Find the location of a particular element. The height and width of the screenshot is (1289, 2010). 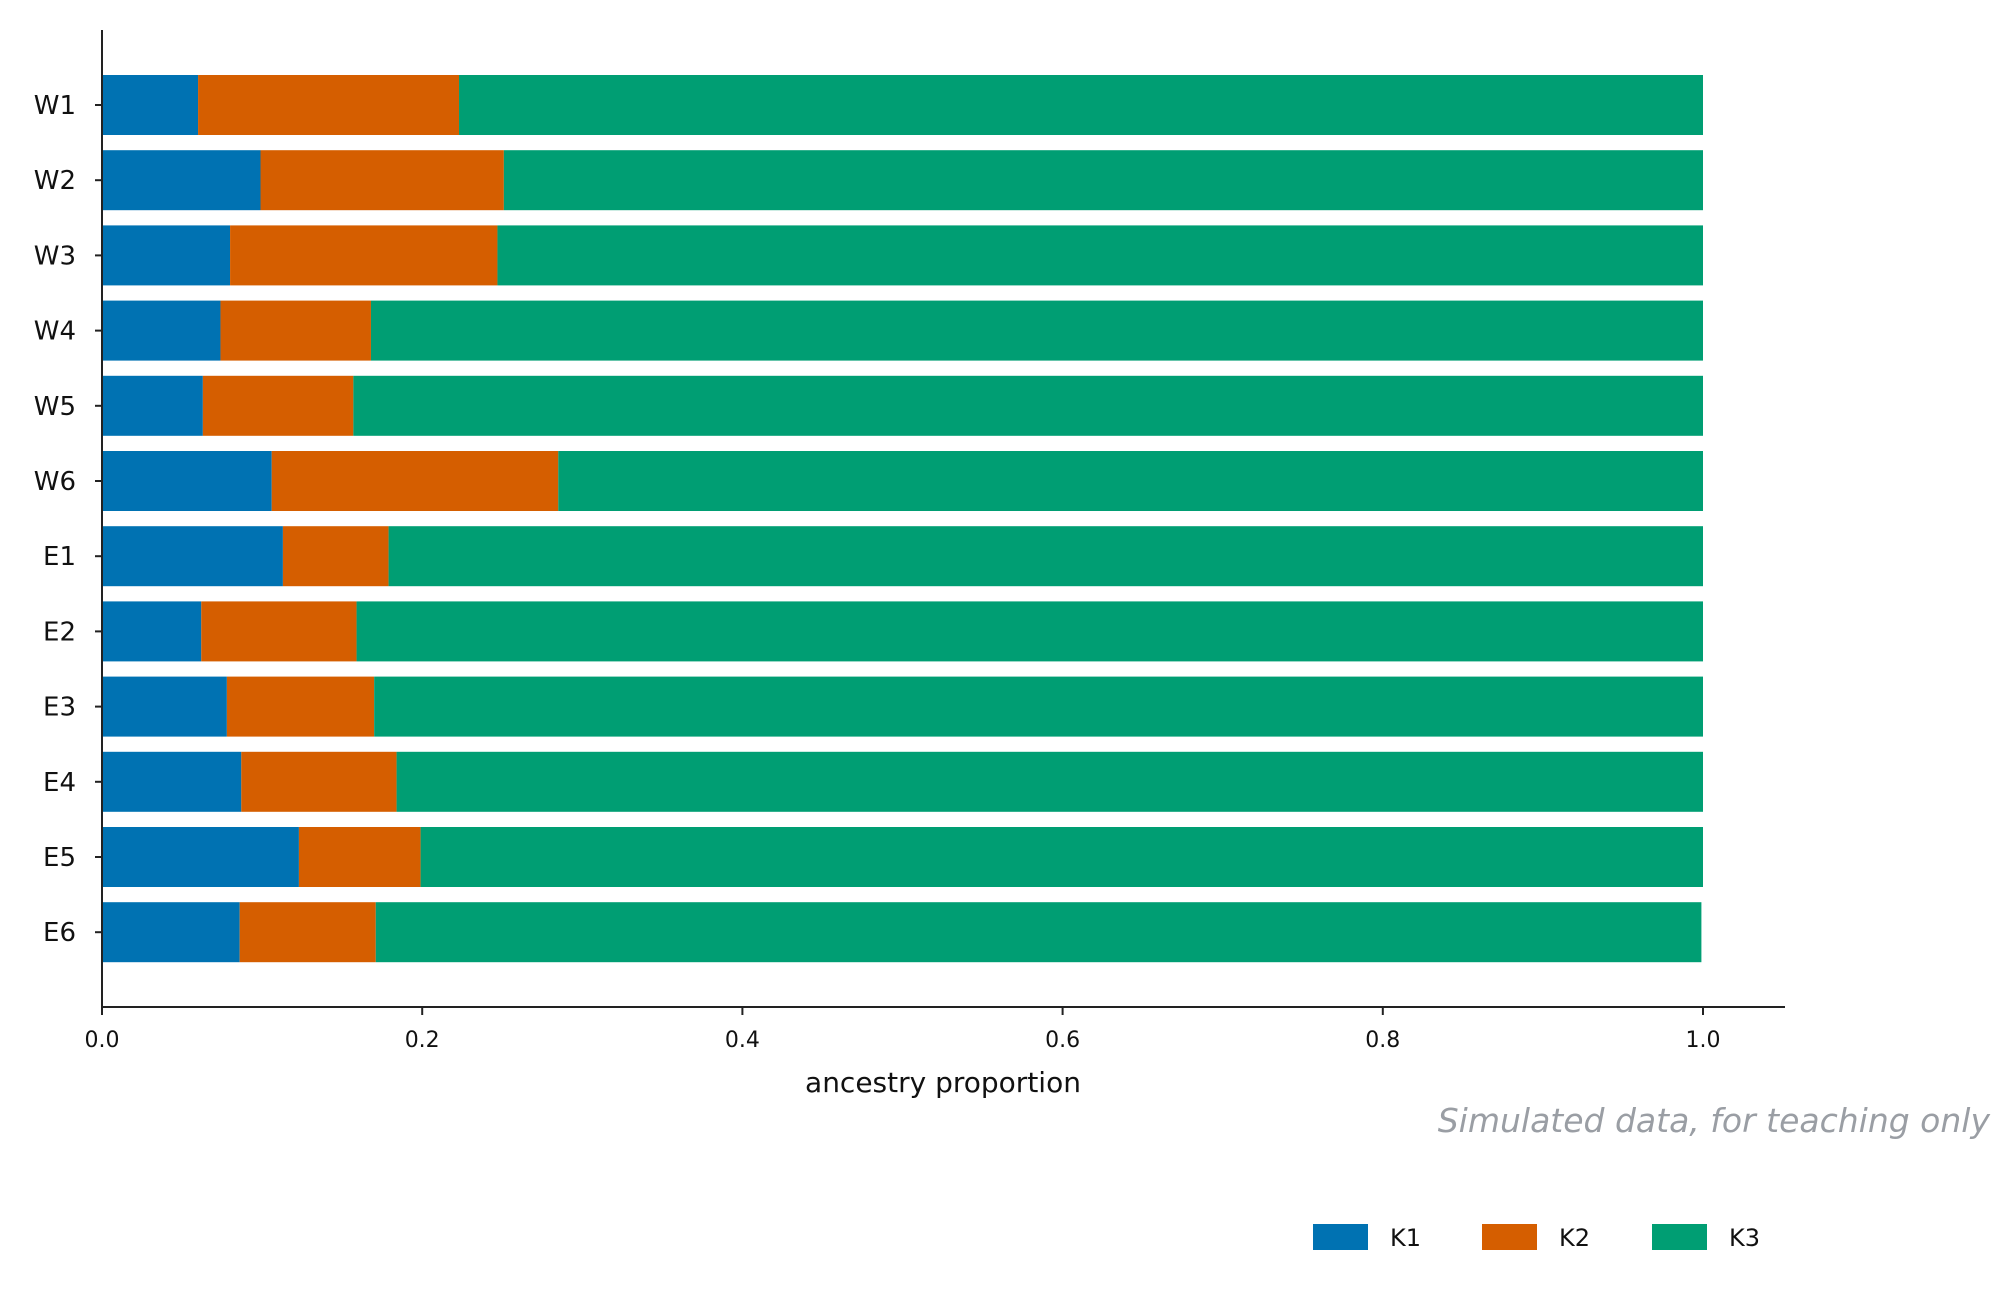

y-tick-label: W3 is located at coordinates (55, 256).